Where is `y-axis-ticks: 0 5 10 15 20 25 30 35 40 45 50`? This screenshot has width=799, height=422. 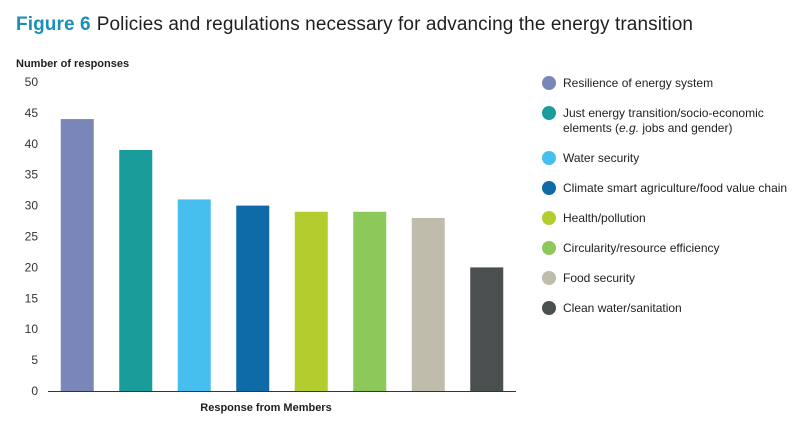 y-axis-ticks: 0 5 10 15 20 25 30 35 40 45 50 is located at coordinates (32, 236).